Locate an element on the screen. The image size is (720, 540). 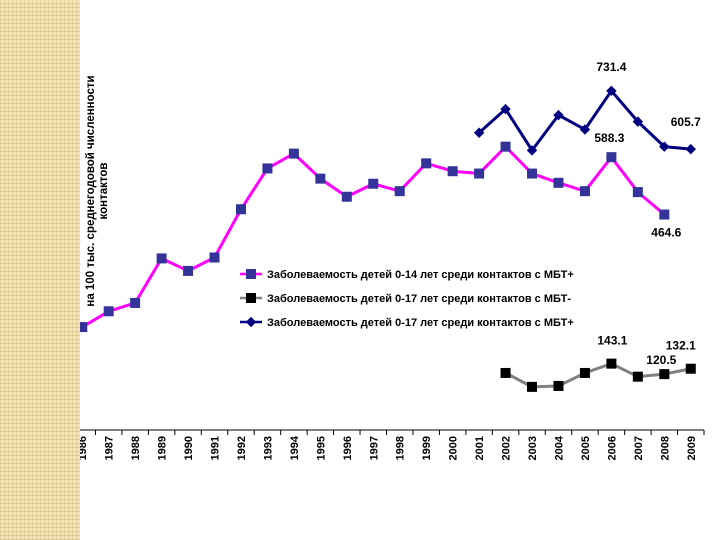
x-tick-label: 1990 is located at coordinates (189, 448).